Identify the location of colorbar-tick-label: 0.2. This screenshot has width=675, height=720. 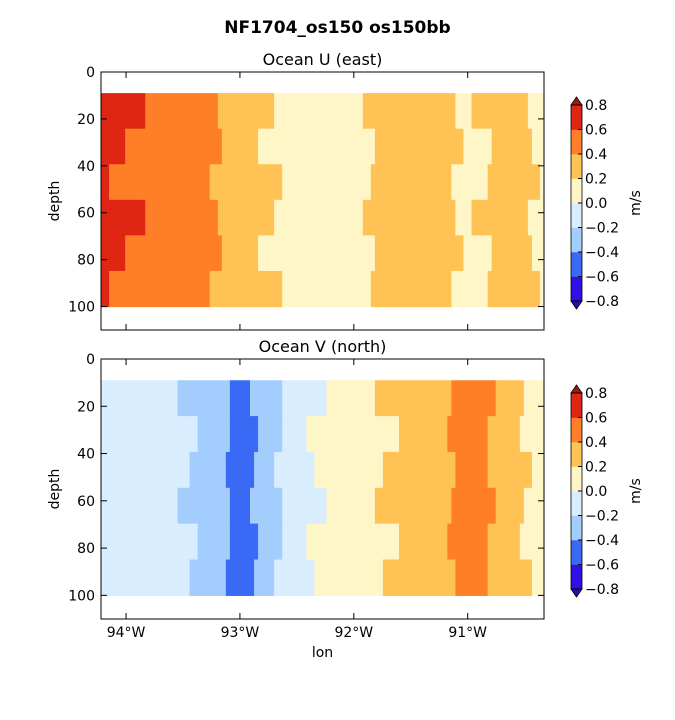
(596, 180).